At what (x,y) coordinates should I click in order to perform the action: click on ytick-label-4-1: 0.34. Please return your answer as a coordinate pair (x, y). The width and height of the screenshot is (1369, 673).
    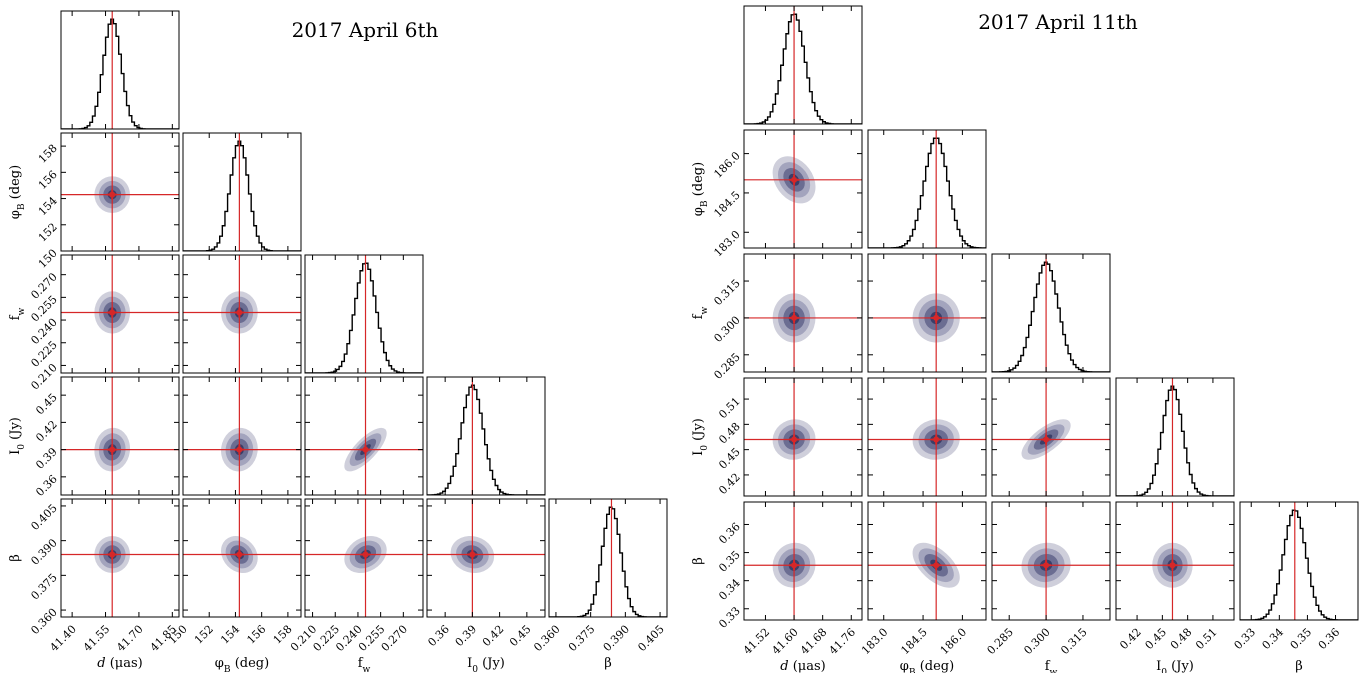
    Looking at the image, I should click on (729, 589).